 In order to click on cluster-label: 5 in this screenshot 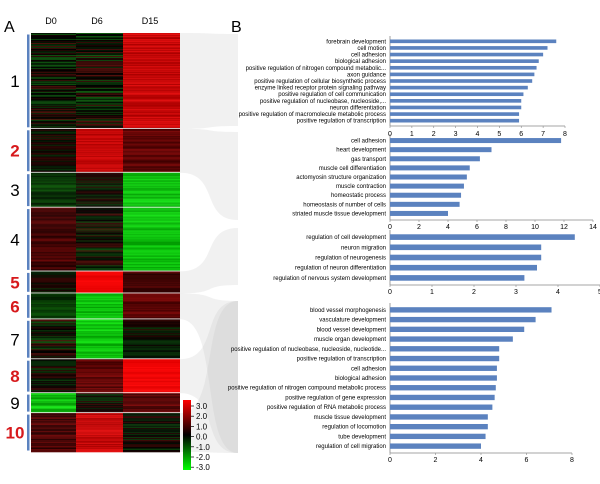, I will do `click(14, 282)`.